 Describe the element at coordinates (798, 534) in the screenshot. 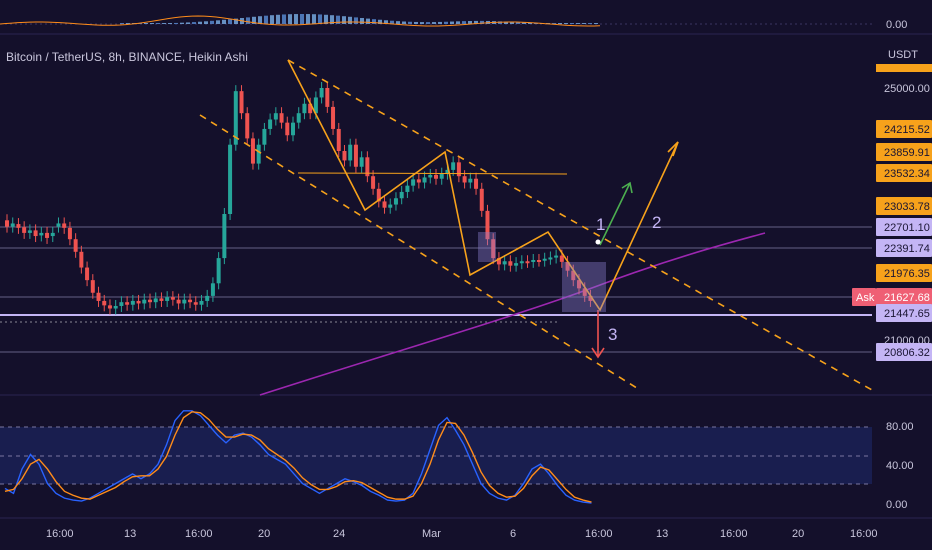

I see `time-axis-label: 20` at that location.